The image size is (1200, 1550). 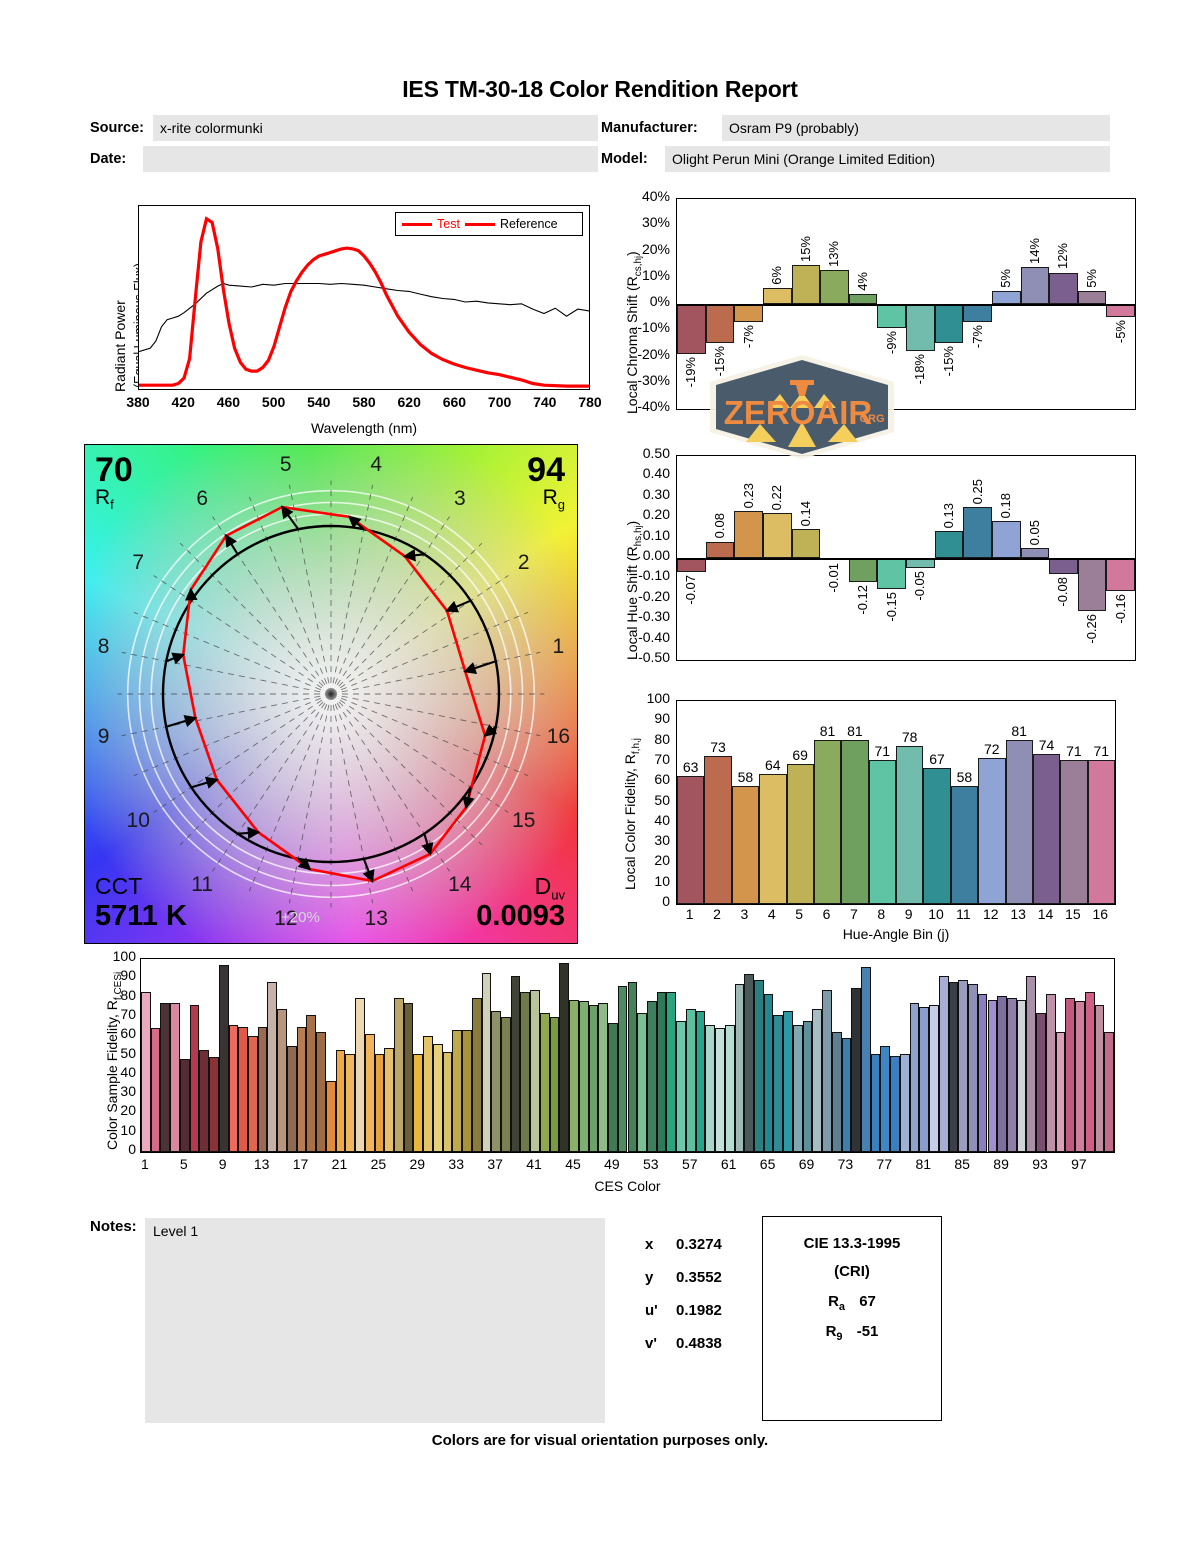 I want to click on ces-xtick: 73, so click(x=845, y=1164).